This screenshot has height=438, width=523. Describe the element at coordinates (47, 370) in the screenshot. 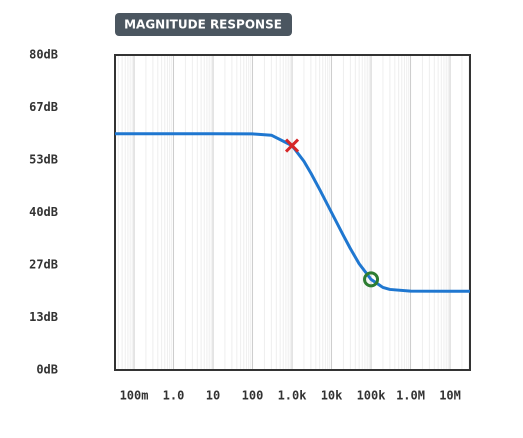

I see `y-tick-label: 0dB` at that location.